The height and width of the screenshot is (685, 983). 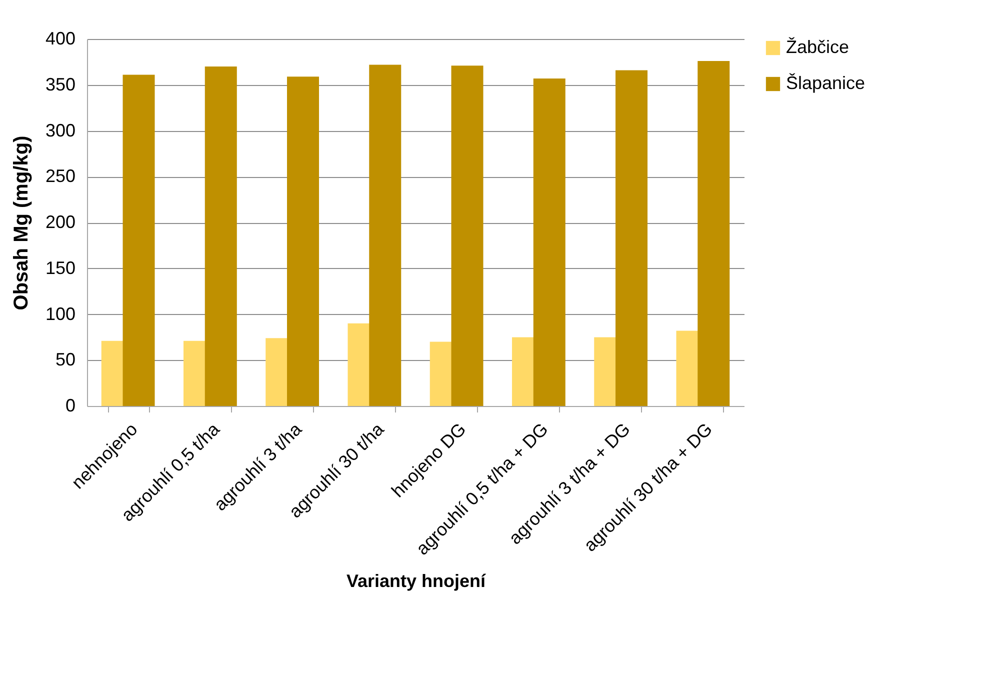 I want to click on y-tick-label: 250, so click(x=60, y=176).